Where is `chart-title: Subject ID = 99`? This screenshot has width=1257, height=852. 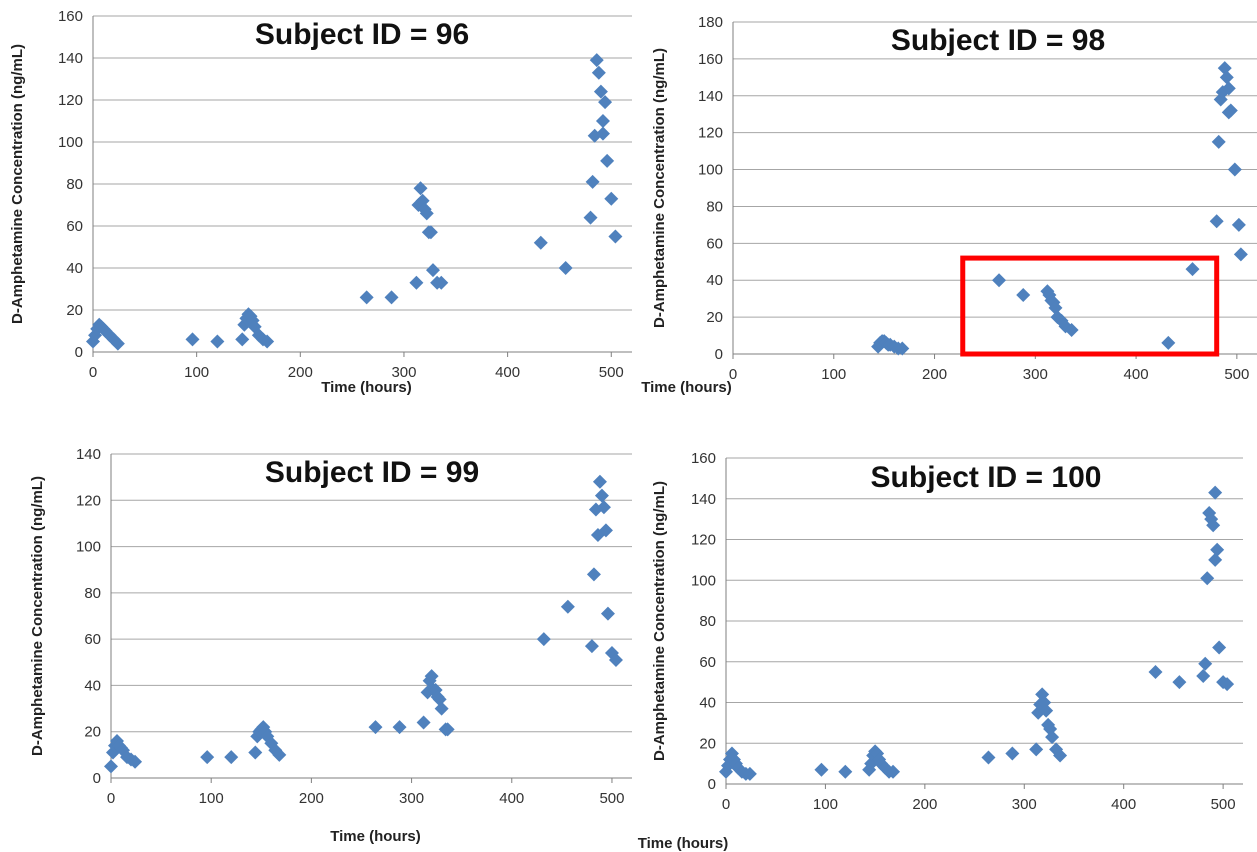
chart-title: Subject ID = 99 is located at coordinates (372, 472).